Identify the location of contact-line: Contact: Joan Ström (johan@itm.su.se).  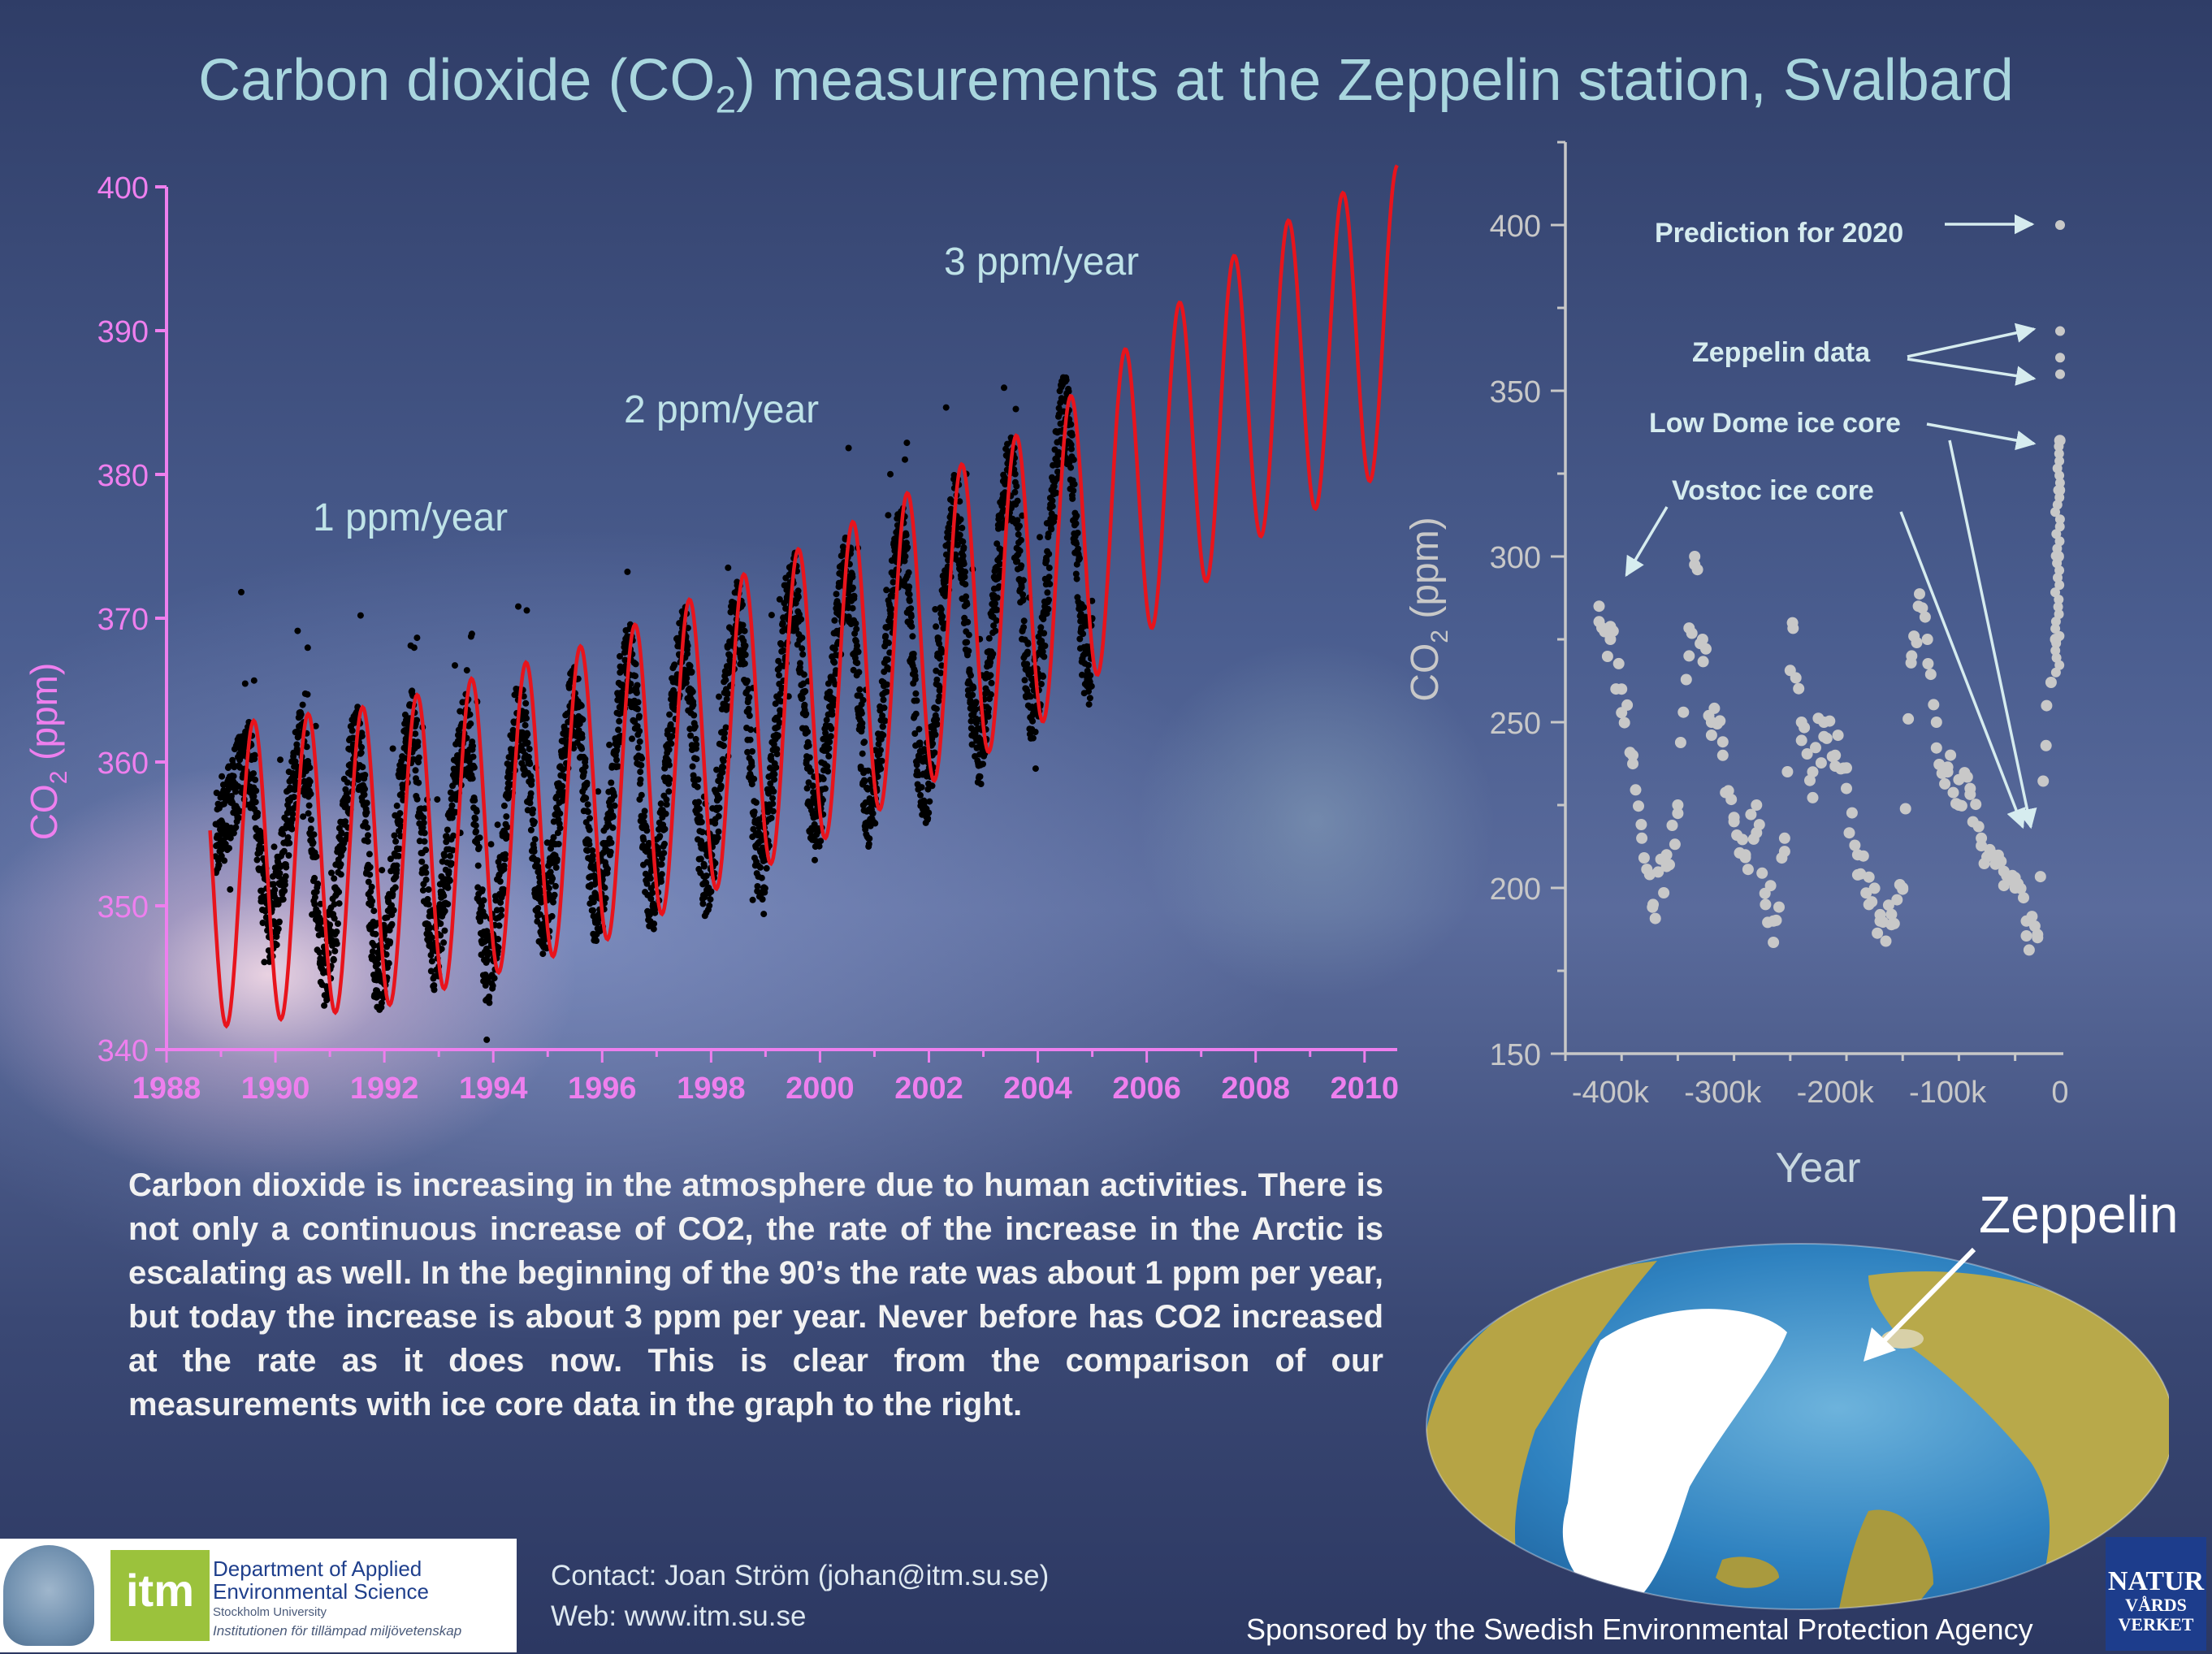
(800, 1575).